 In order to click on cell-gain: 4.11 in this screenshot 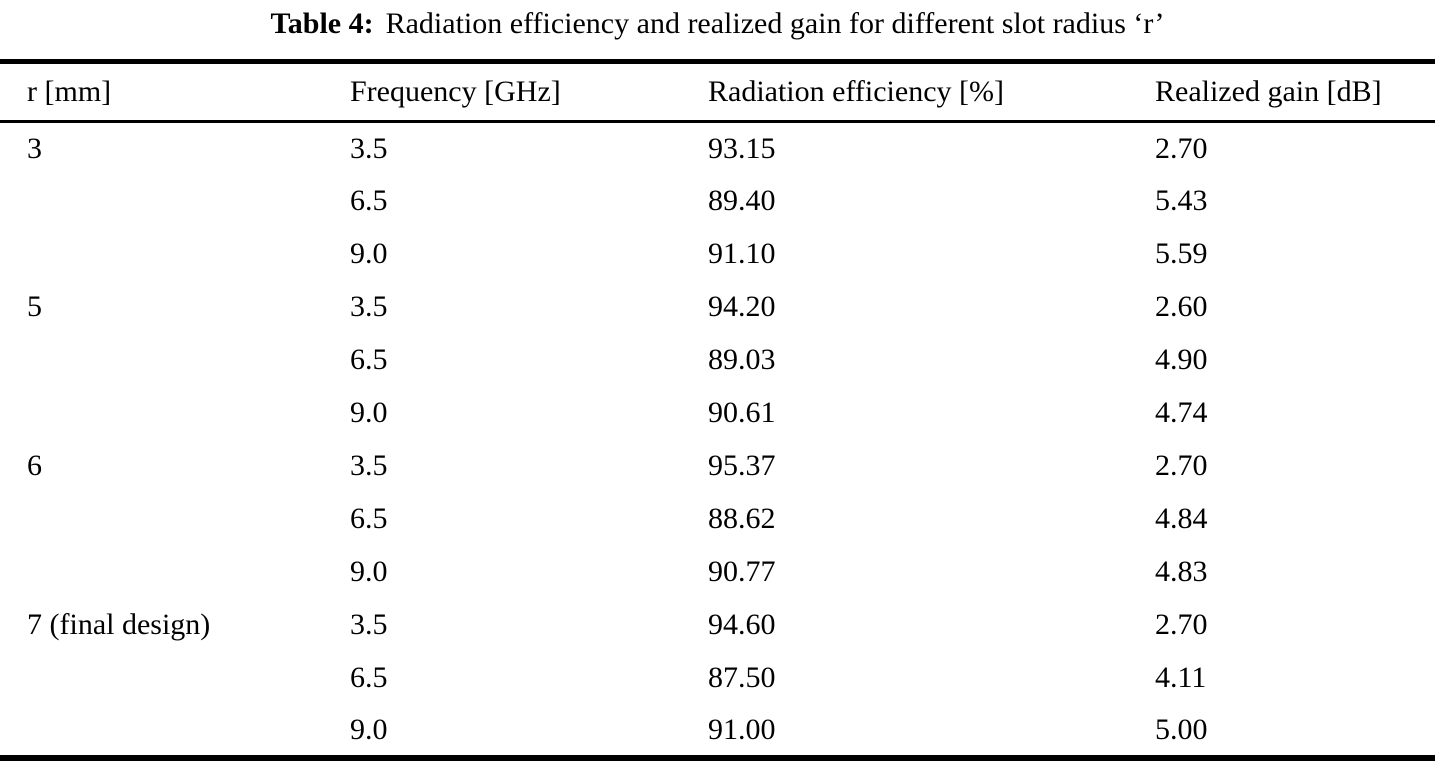, I will do `click(1181, 677)`.